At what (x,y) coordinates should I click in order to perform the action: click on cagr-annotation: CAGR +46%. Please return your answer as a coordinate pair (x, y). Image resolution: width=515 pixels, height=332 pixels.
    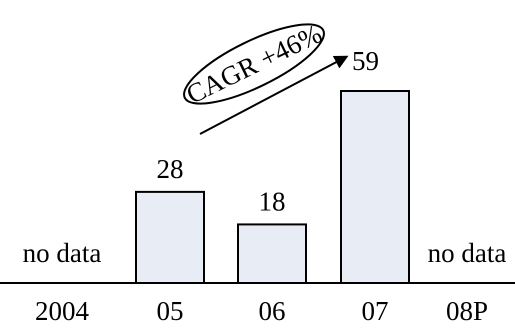
    Looking at the image, I should click on (265, 76).